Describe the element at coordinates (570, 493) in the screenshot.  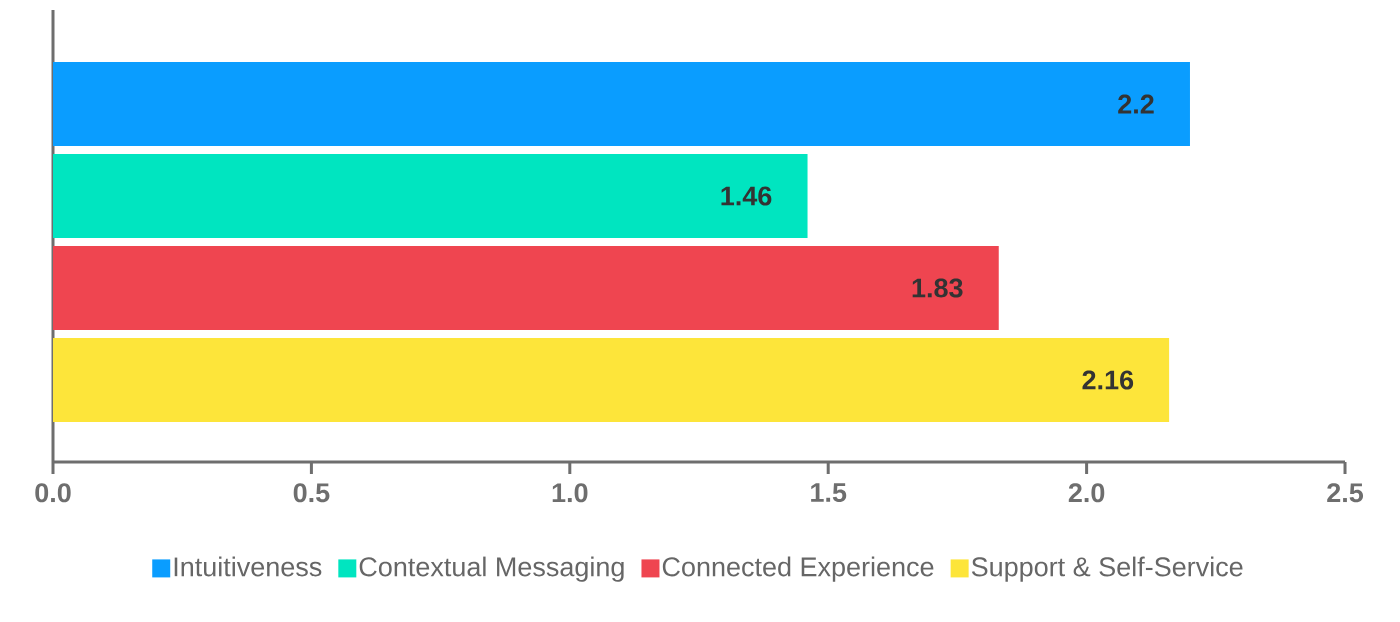
I see `x-tick-label: 1.0` at that location.